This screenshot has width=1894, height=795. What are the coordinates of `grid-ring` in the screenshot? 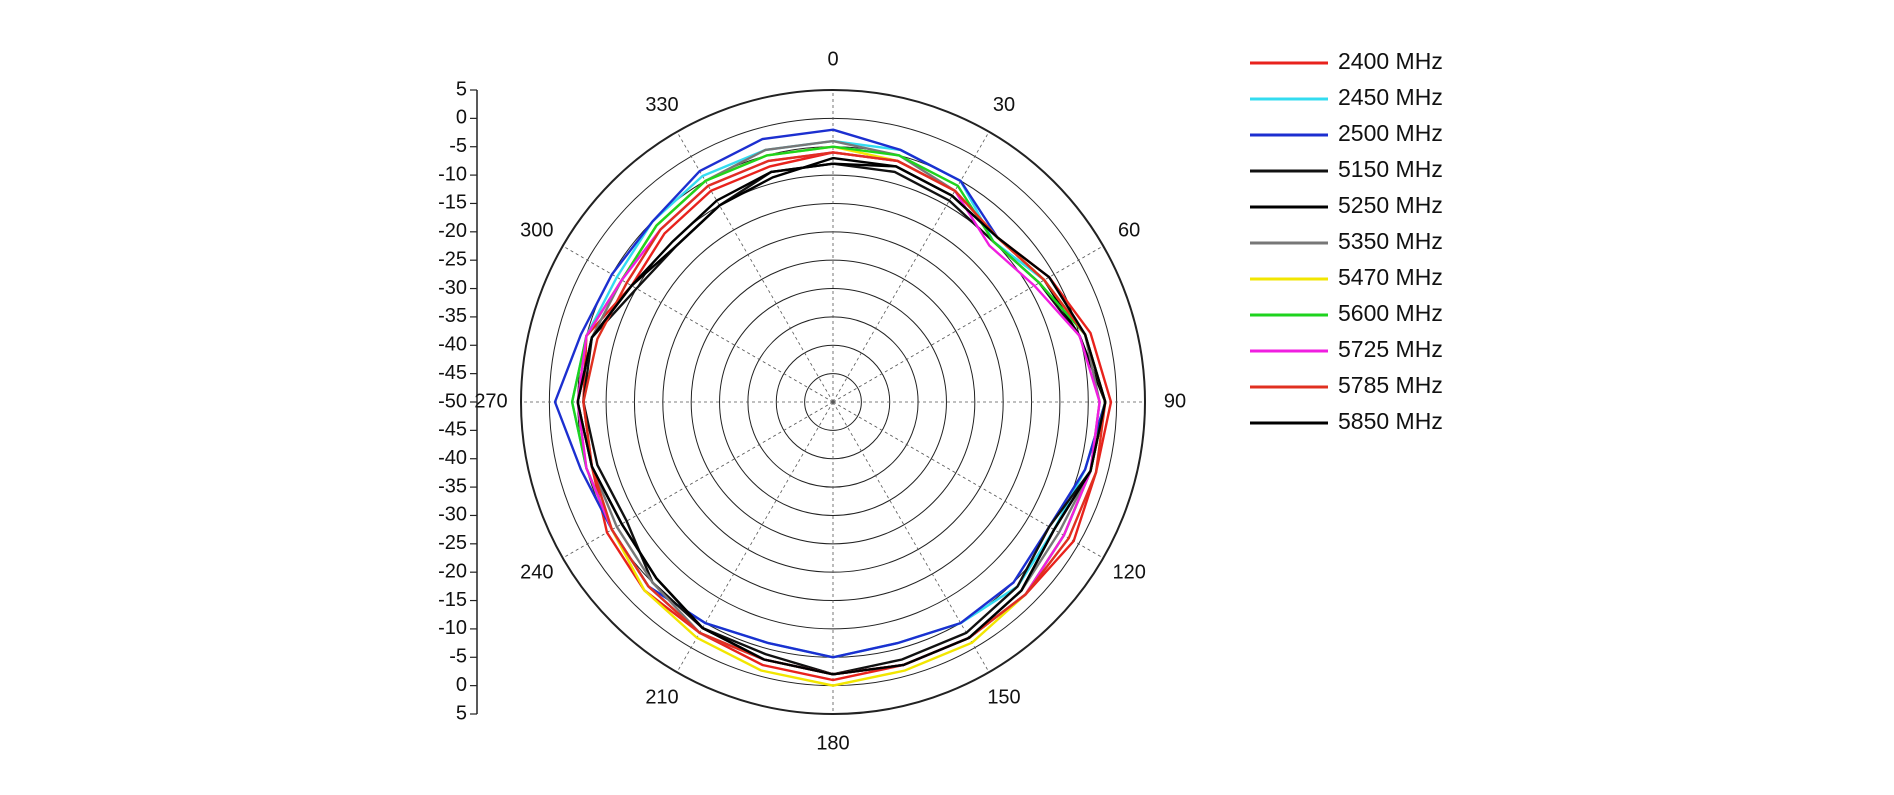 It's located at (833, 402).